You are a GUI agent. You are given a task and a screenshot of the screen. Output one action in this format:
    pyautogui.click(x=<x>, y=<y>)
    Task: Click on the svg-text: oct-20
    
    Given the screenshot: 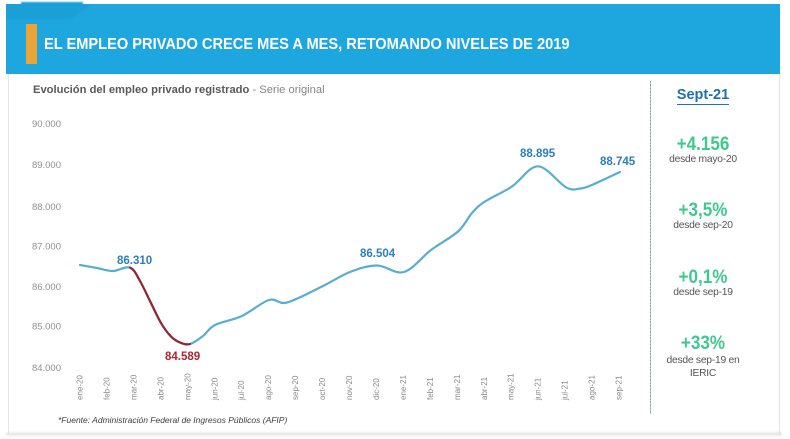 What is the action you would take?
    pyautogui.click(x=322, y=388)
    